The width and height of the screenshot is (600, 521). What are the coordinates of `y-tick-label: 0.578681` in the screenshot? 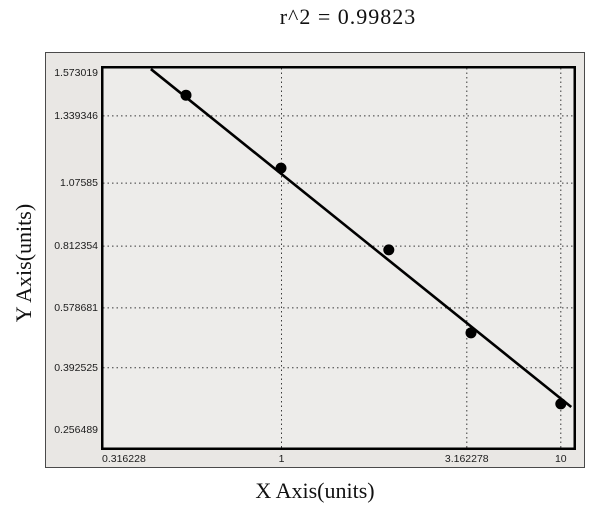 It's located at (76, 307).